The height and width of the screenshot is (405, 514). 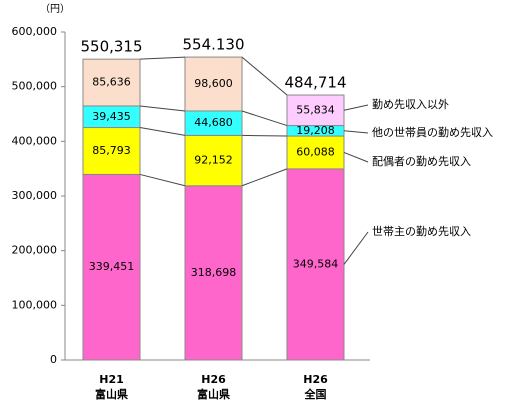 What do you see at coordinates (53, 359) in the screenshot?
I see `y-tick-label: 0` at bounding box center [53, 359].